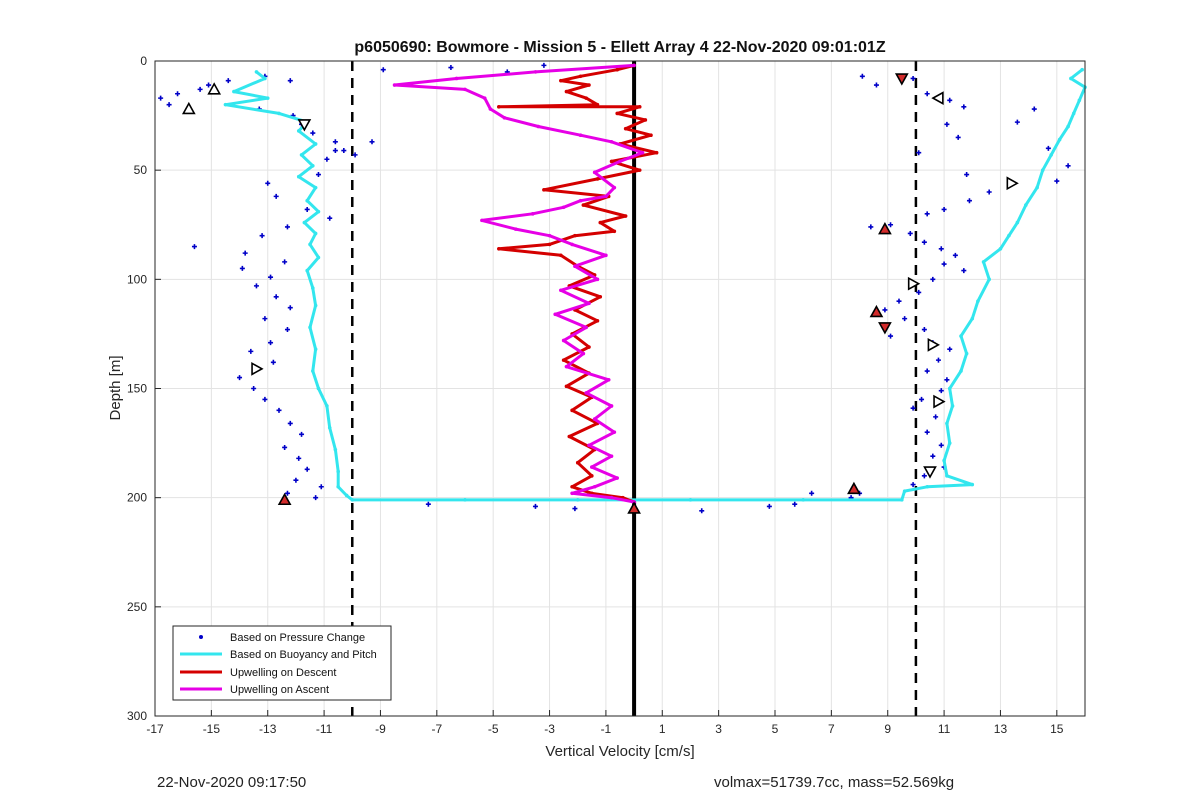  What do you see at coordinates (380, 729) in the screenshot?
I see `x-tick-label: -9` at bounding box center [380, 729].